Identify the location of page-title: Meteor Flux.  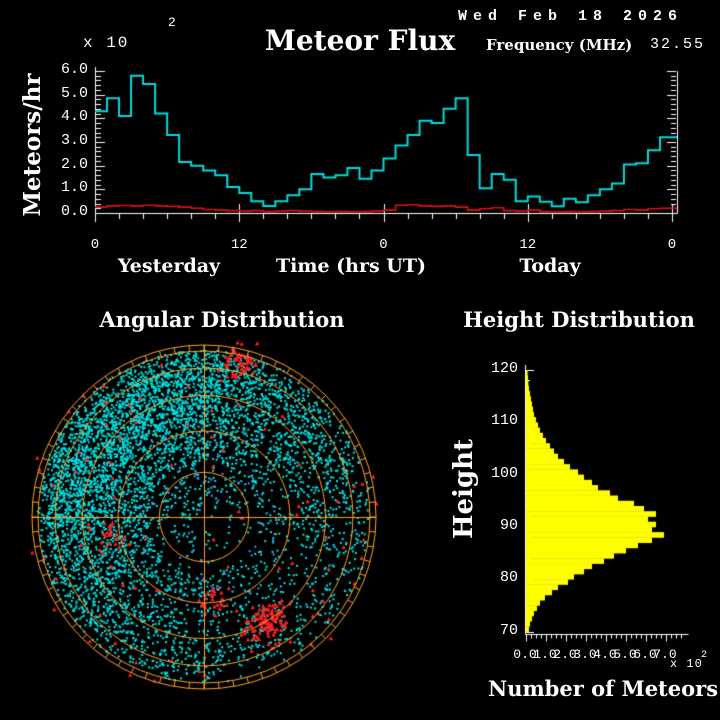
(360, 40).